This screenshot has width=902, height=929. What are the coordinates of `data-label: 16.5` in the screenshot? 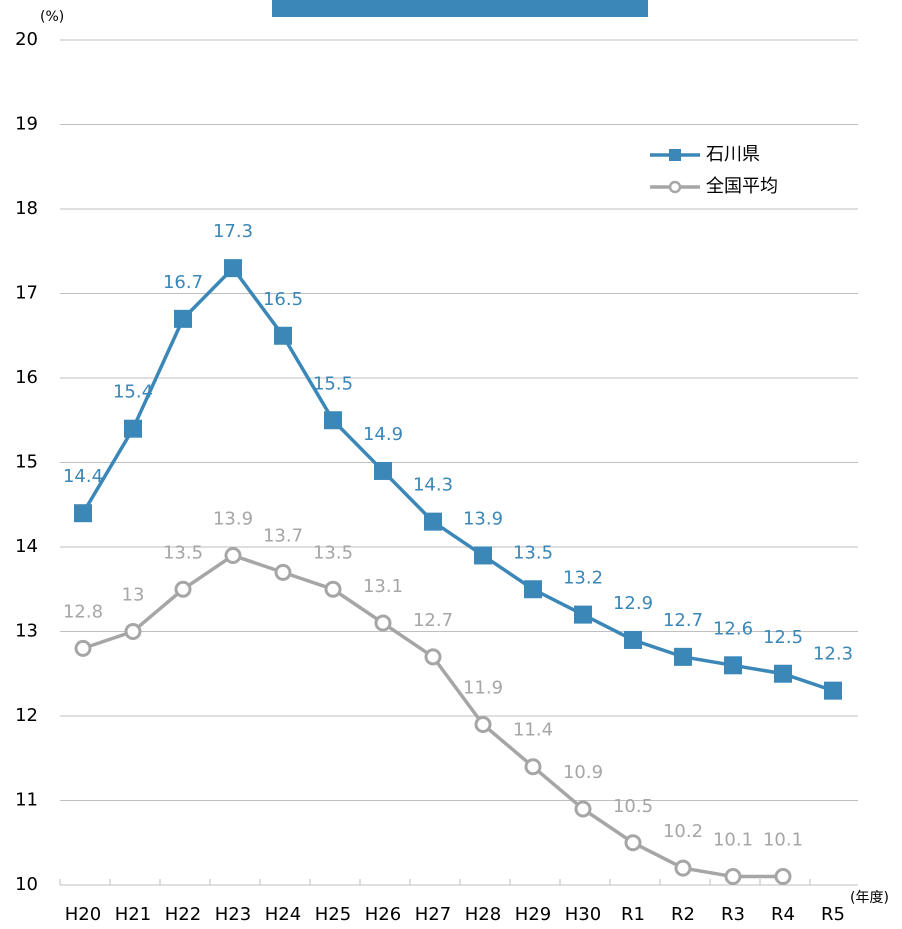 It's located at (283, 299).